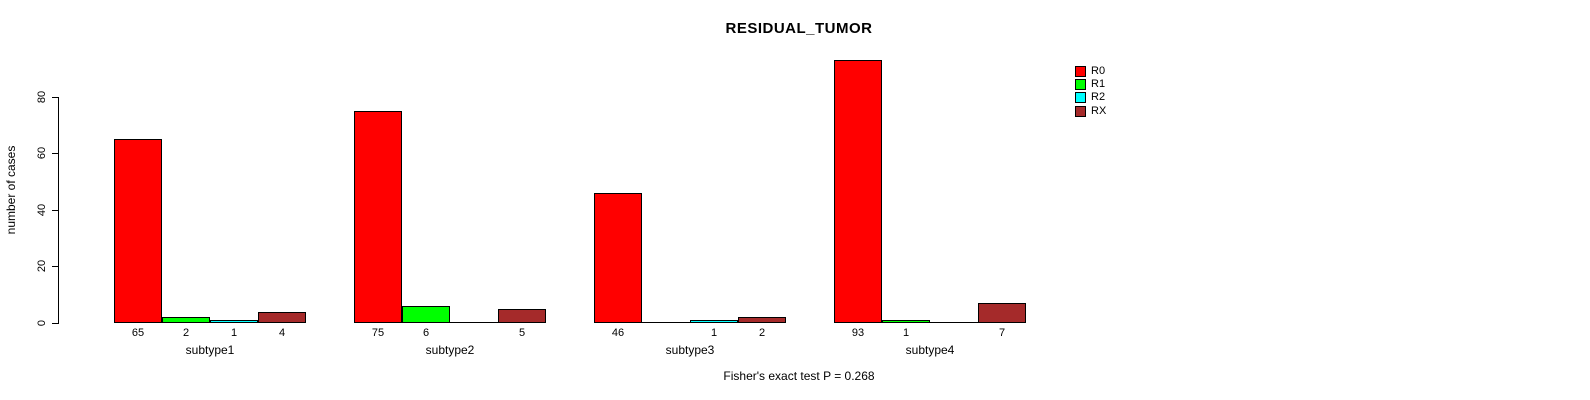  Describe the element at coordinates (42, 97) in the screenshot. I see `y-axis-tick-label: 80` at that location.